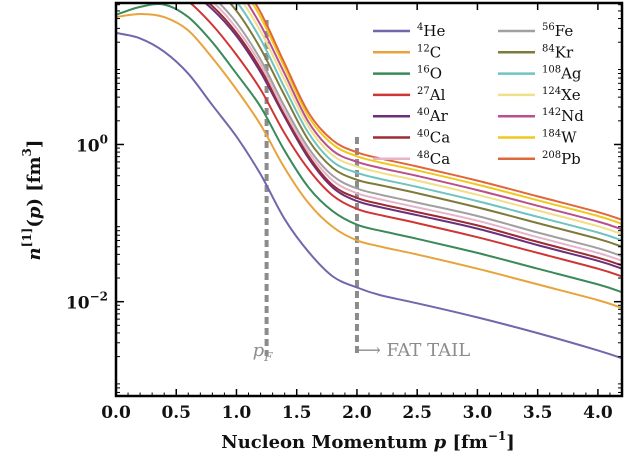 This screenshot has width=625, height=469. I want to click on legend-entry-xe-124: 124Xe, so click(539, 95).